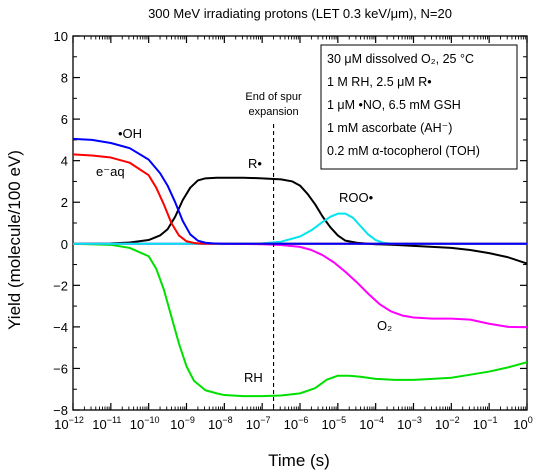  What do you see at coordinates (356, 197) in the screenshot?
I see `series-label: ROO•` at bounding box center [356, 197].